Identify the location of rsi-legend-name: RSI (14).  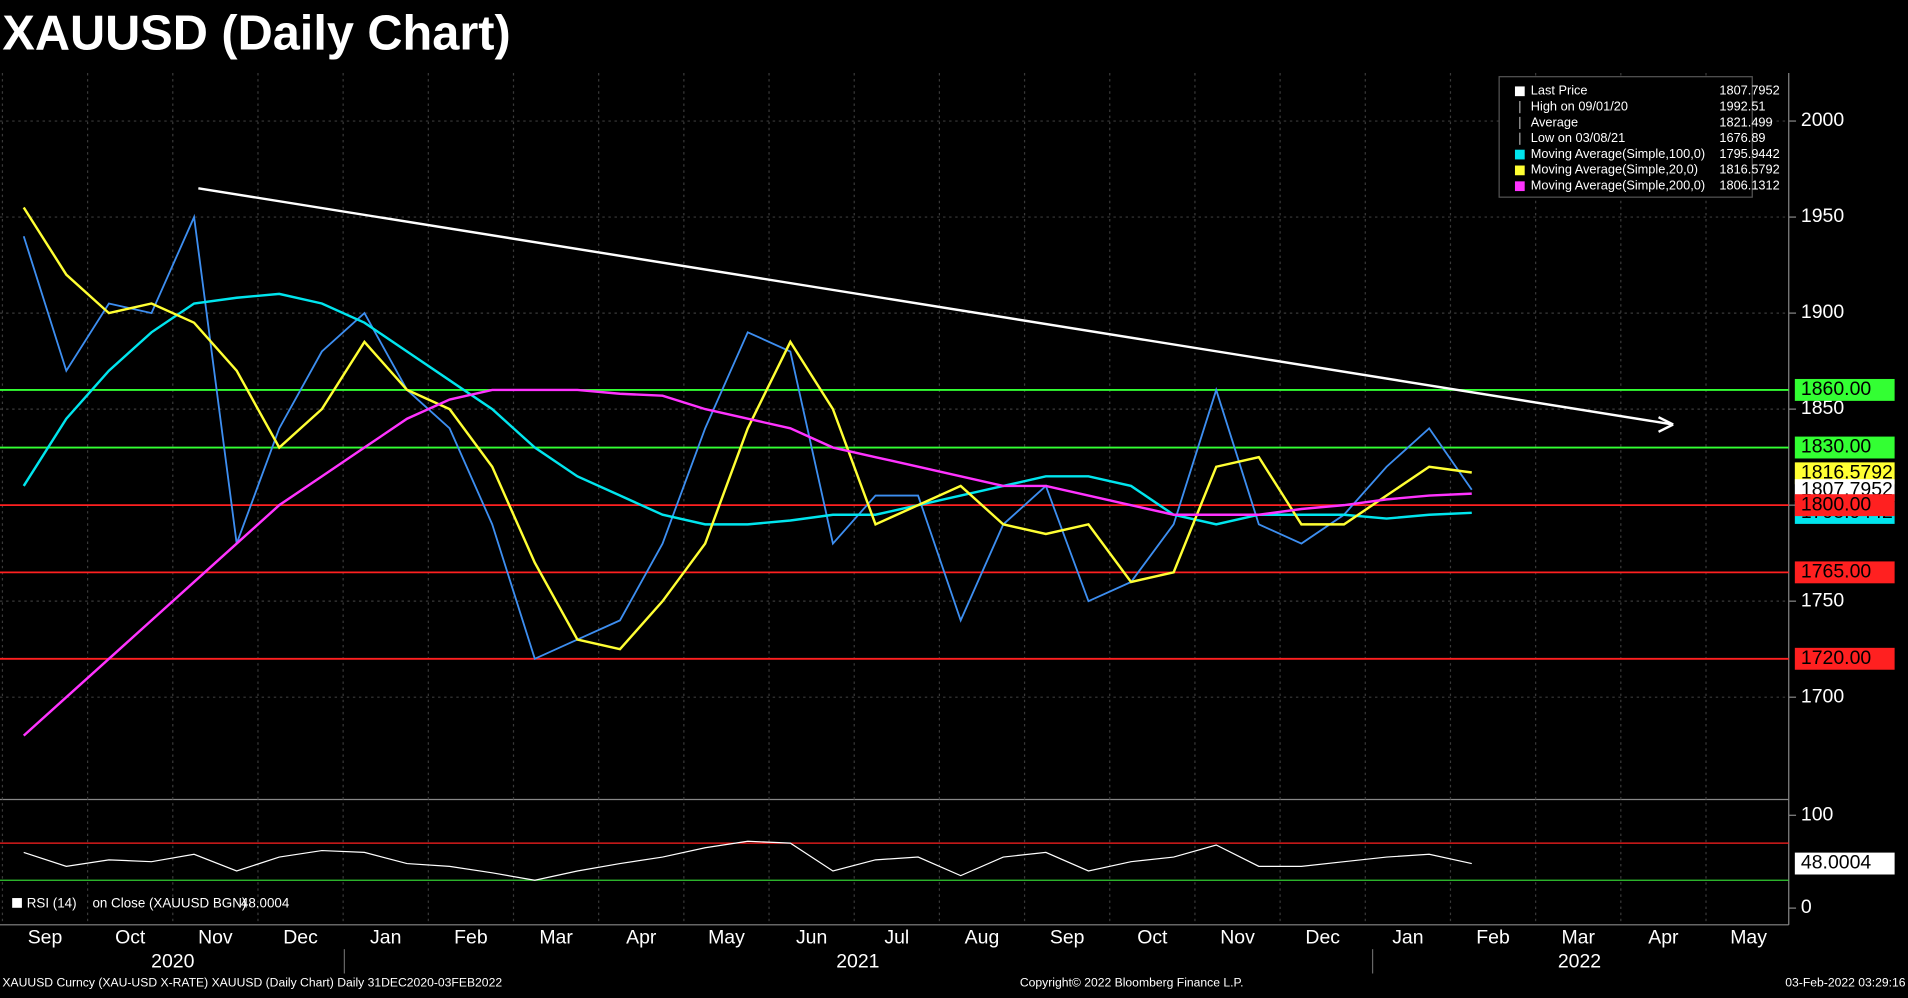
(52, 903).